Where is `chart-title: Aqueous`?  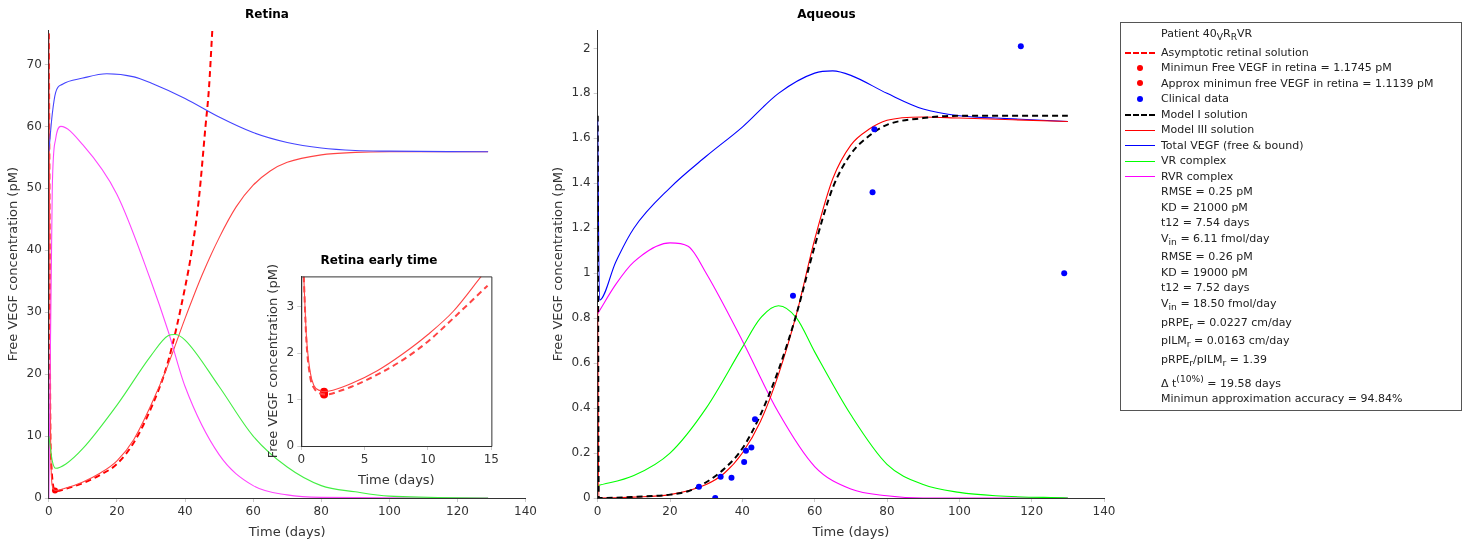 chart-title: Aqueous is located at coordinates (826, 14).